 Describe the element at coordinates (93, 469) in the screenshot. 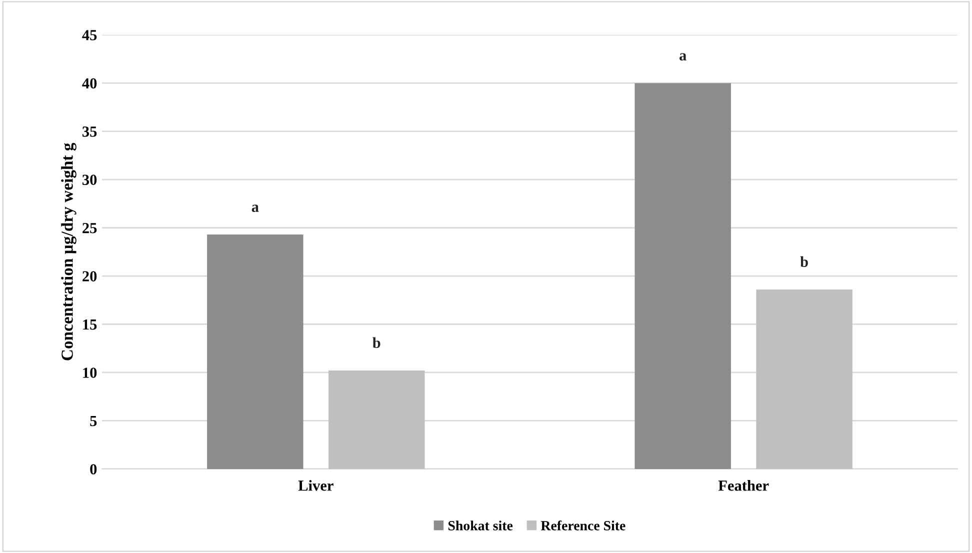

I see `y-tick-label: 0` at that location.